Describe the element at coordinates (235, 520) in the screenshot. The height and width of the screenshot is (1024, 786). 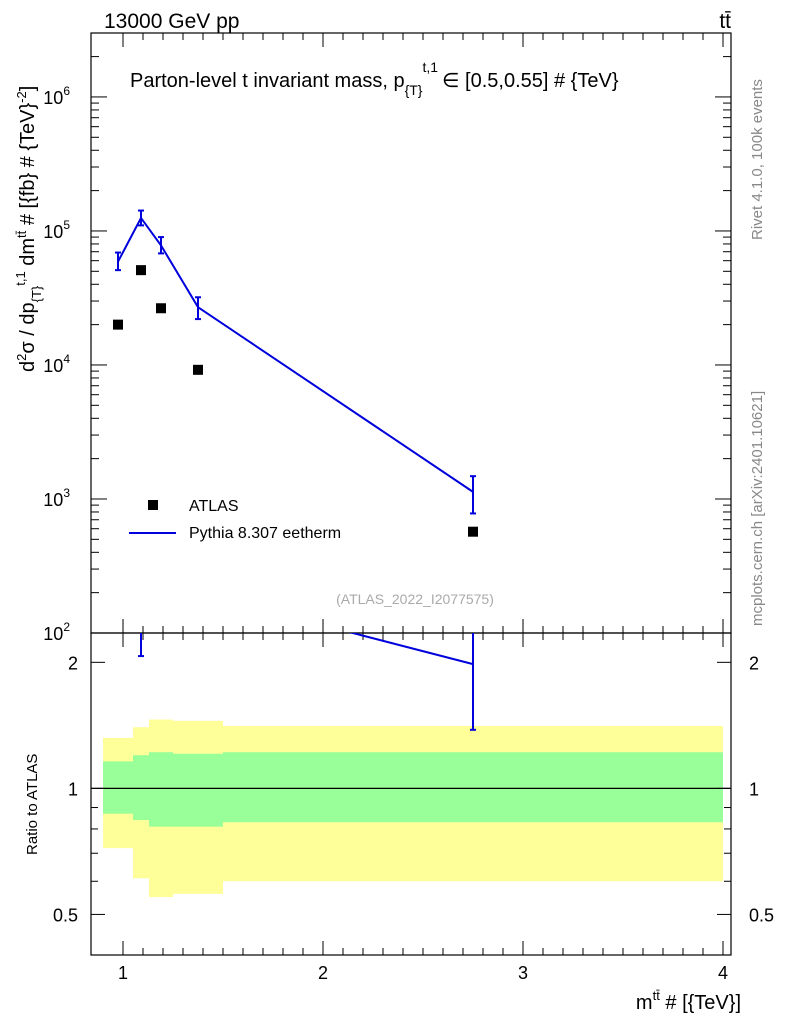
I see `legend: ATLAS Pythia 8.307 eetherm` at that location.